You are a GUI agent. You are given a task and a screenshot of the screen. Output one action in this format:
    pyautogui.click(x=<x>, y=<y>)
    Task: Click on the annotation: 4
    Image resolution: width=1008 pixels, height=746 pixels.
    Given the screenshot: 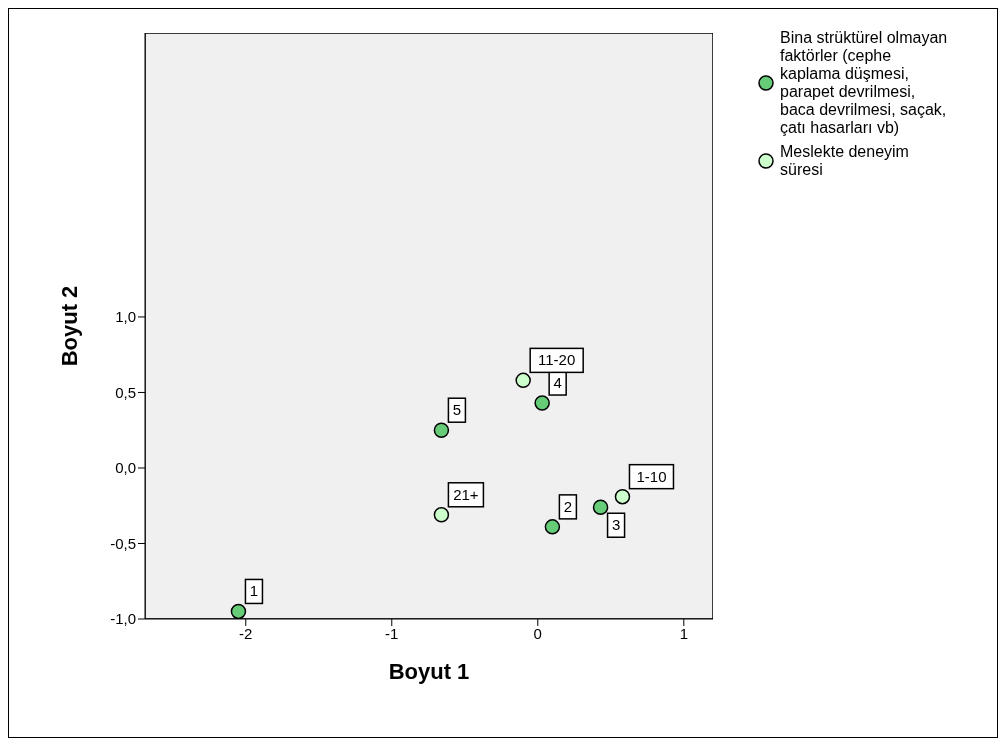 What is the action you would take?
    pyautogui.click(x=557, y=383)
    